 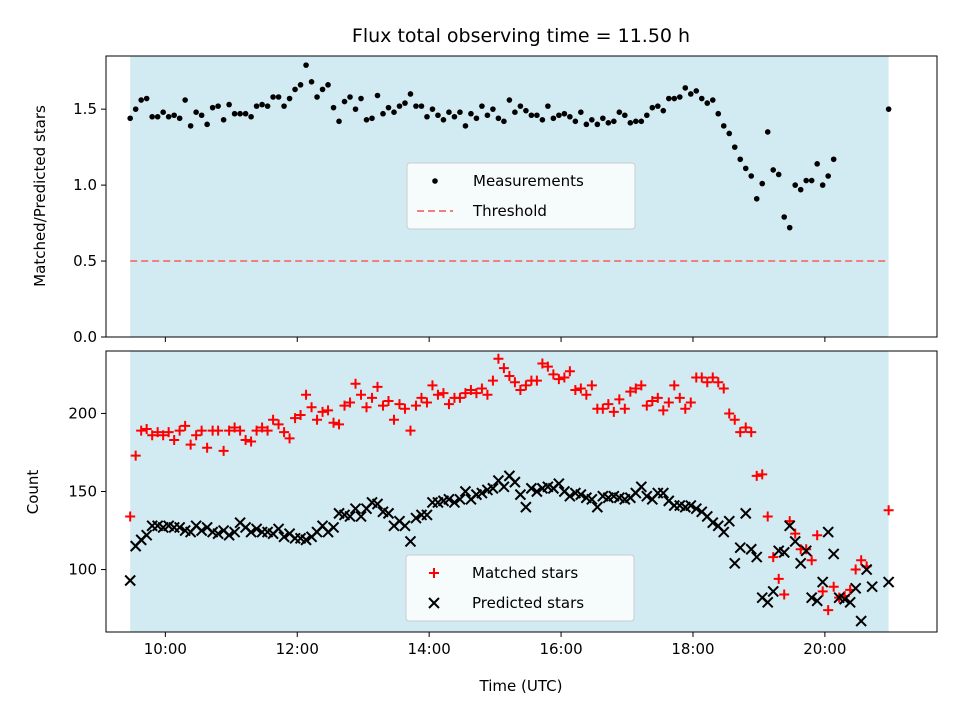 What do you see at coordinates (521, 36) in the screenshot?
I see `chart-title: Flux total observing time = 11.50 h` at bounding box center [521, 36].